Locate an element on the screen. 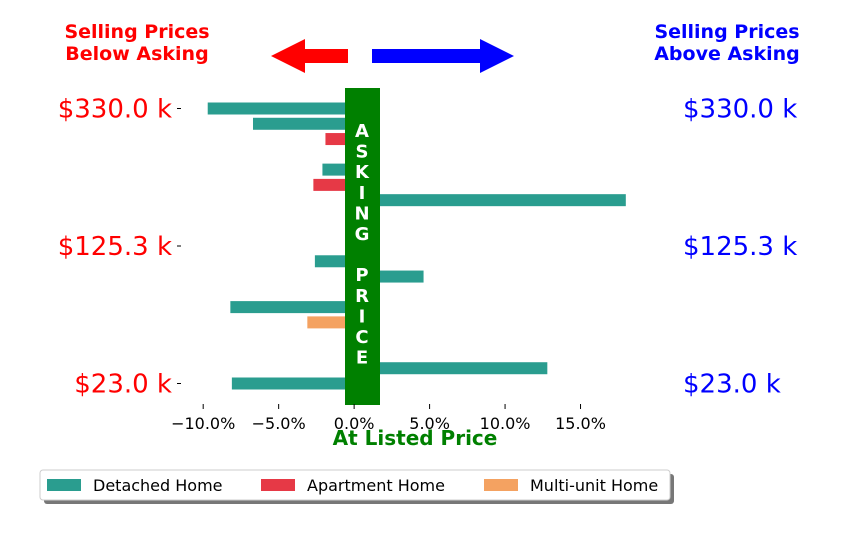  asking-band-letter: A is located at coordinates (362, 131).